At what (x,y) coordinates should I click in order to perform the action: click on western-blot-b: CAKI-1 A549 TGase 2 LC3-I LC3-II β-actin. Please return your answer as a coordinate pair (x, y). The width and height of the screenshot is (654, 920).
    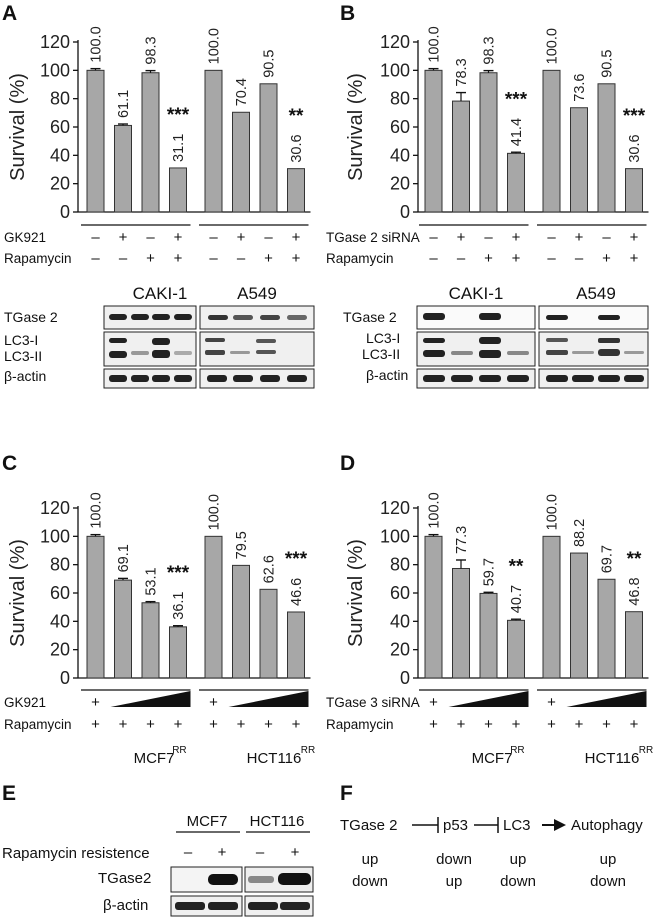
    Looking at the image, I should click on (496, 336).